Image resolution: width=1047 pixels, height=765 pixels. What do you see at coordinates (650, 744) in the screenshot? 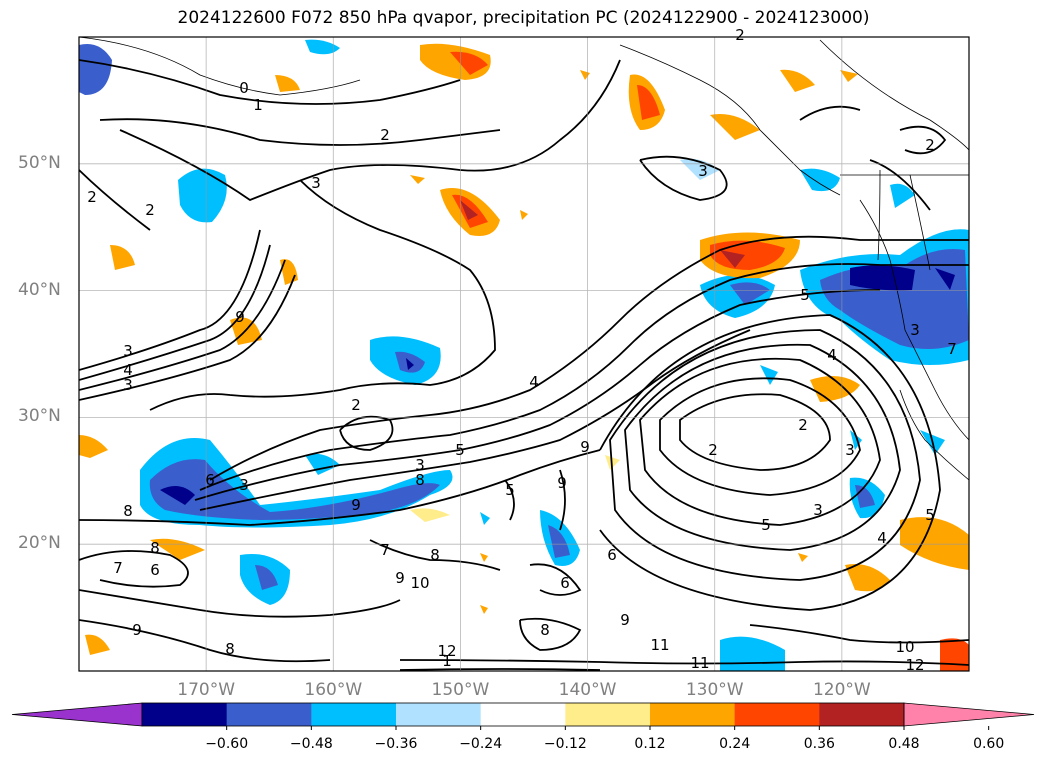
I see `colorbar-tick-label: 0.12` at bounding box center [650, 744].